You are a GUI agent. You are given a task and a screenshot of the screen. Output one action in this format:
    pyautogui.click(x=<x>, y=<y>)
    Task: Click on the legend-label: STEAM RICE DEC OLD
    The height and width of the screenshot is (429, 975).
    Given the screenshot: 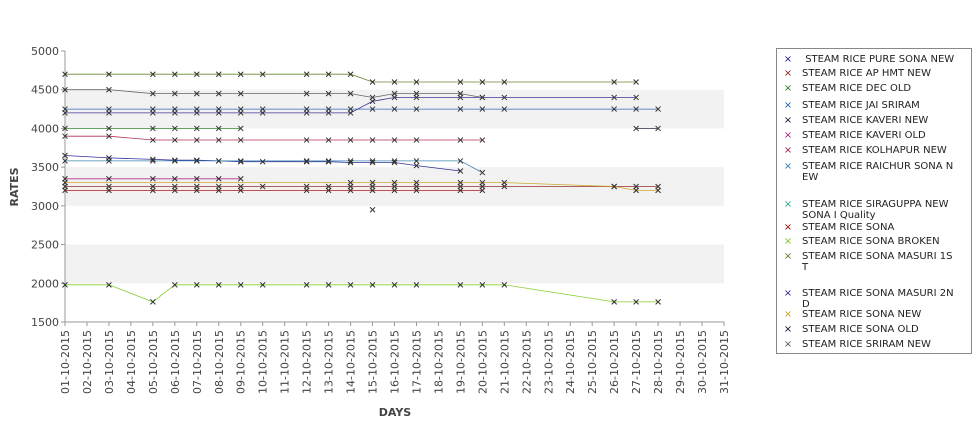 What is the action you would take?
    pyautogui.click(x=857, y=88)
    